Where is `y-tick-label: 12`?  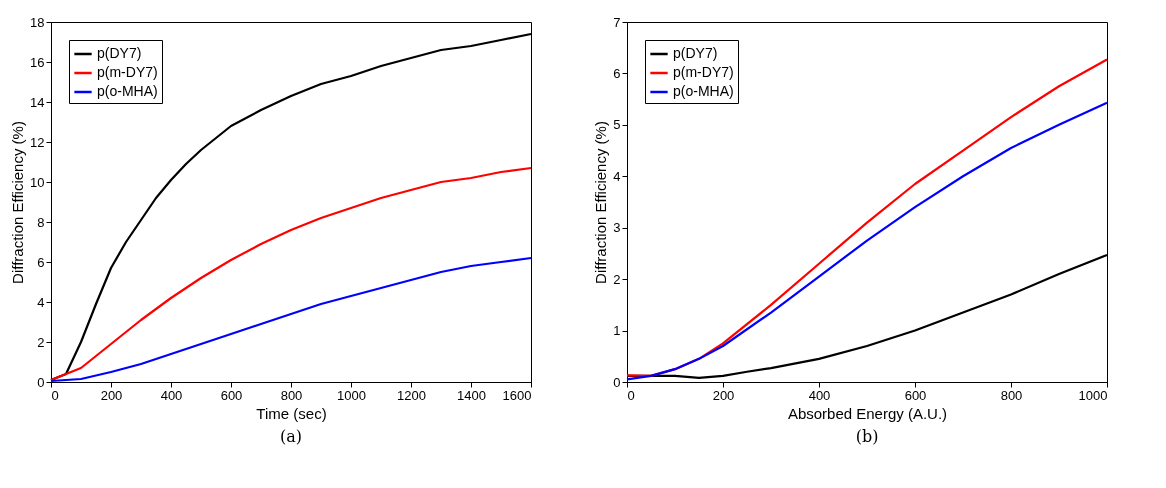
y-tick-label: 12 is located at coordinates (37, 142).